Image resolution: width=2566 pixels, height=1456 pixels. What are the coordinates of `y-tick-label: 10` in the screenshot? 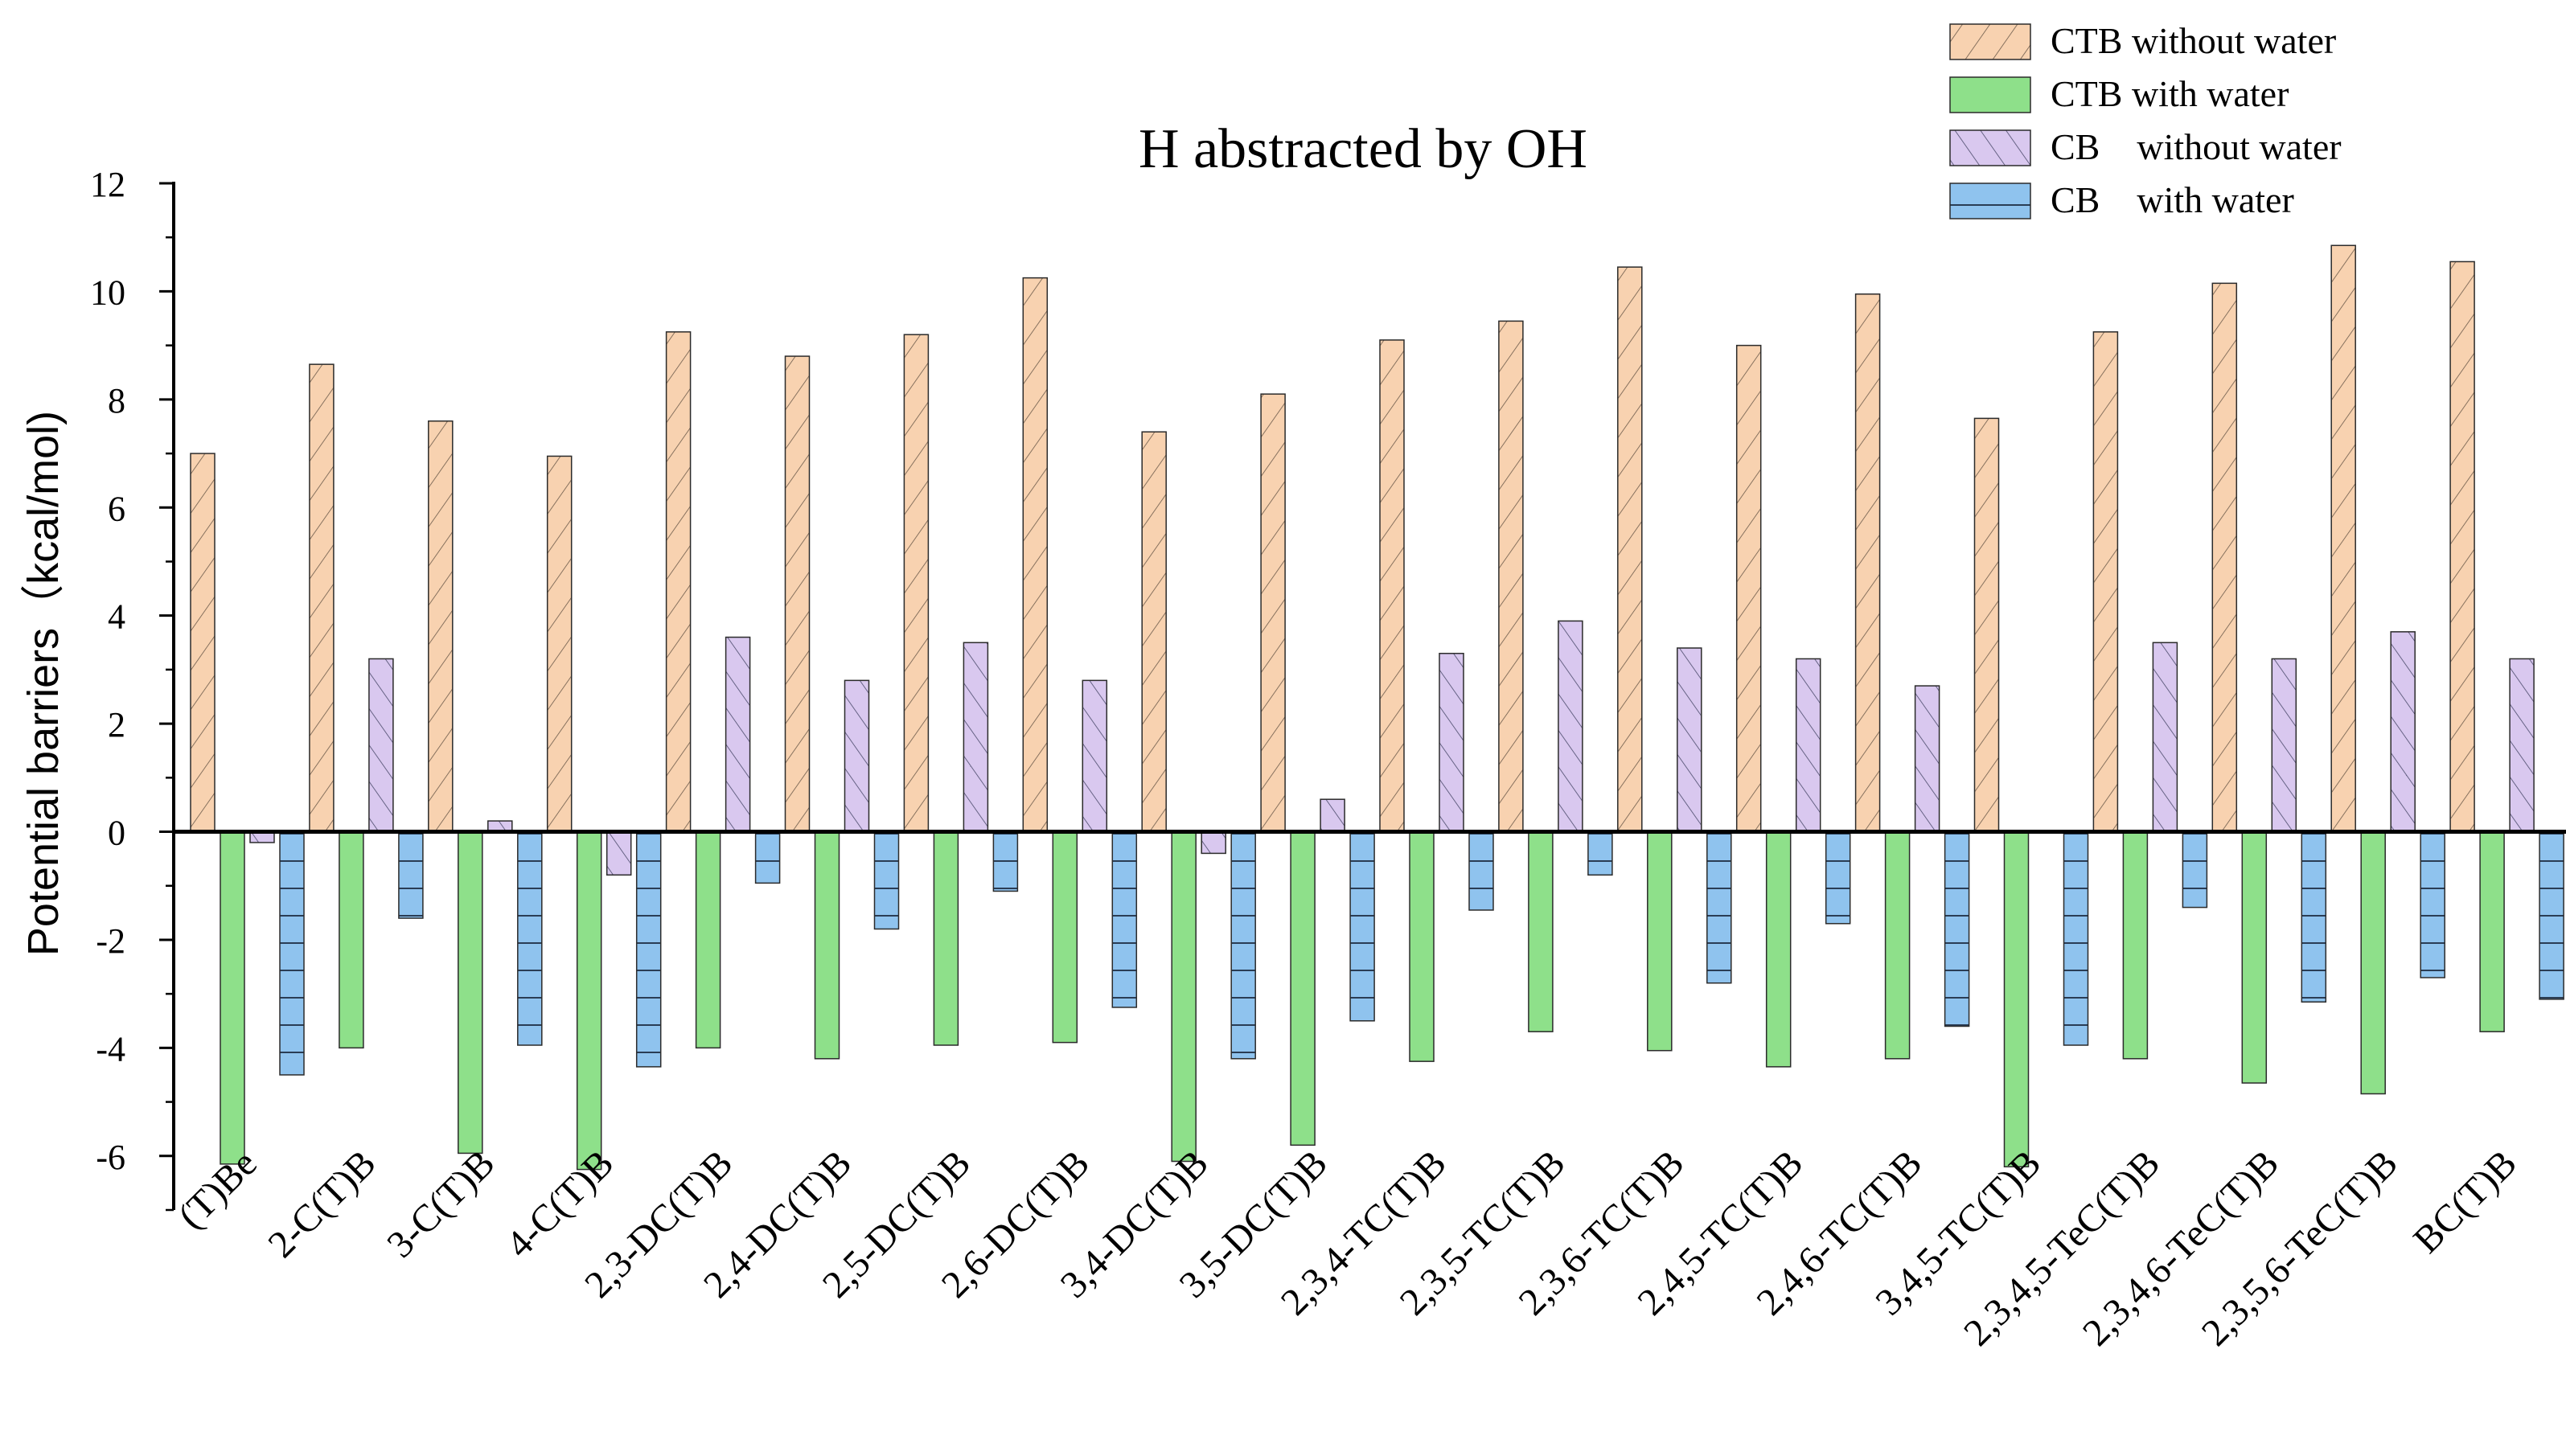 It's located at (108, 292).